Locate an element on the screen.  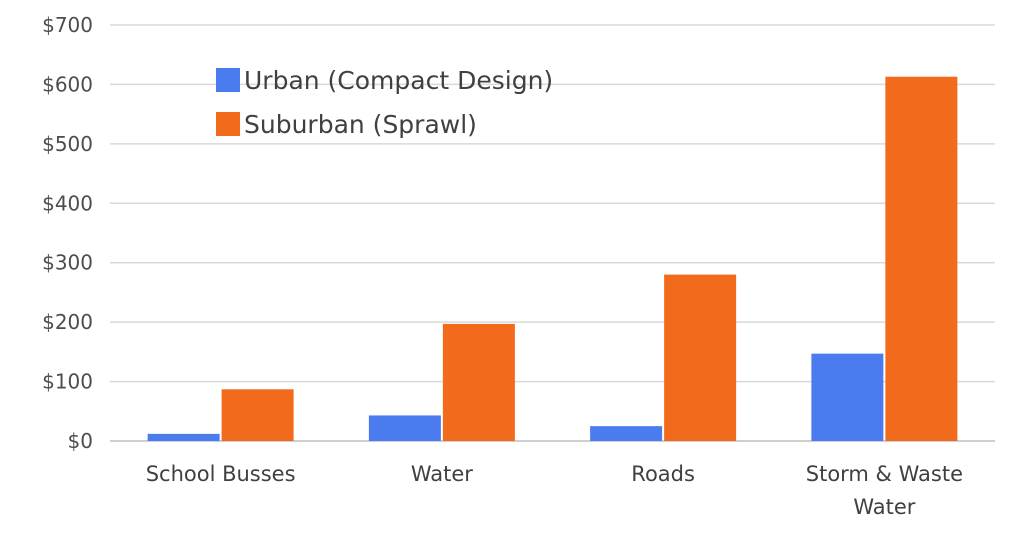
y-tick-label: $400 is located at coordinates (67, 203).